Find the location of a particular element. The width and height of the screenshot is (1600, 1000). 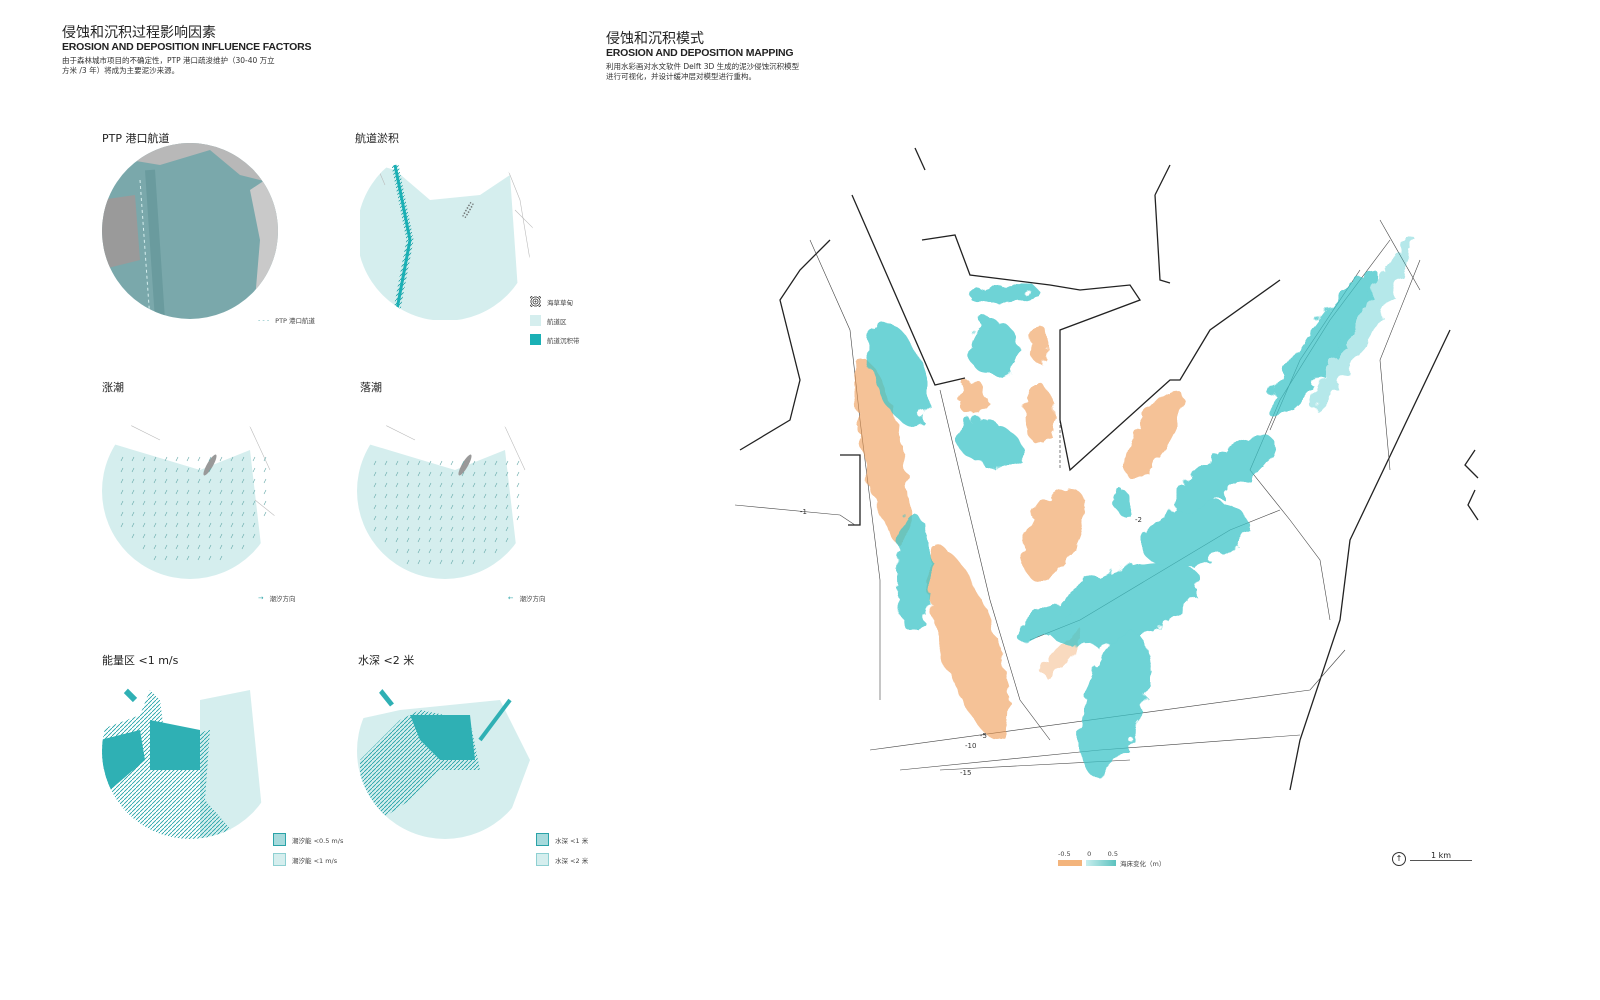

deposition-swatch is located at coordinates (1101, 863).